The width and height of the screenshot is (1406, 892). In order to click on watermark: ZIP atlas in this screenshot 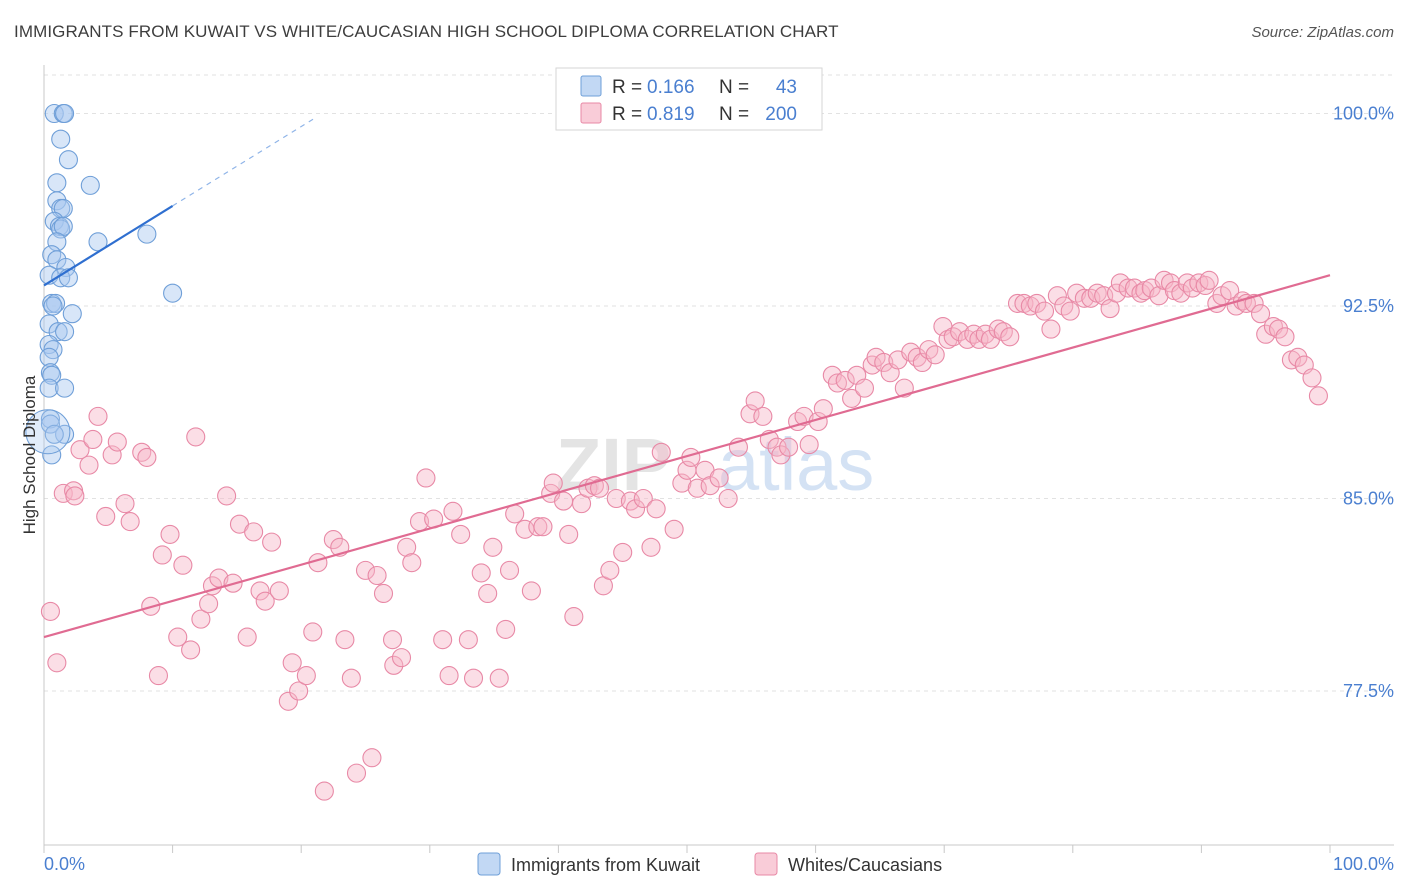, I will do `click(715, 464)`.